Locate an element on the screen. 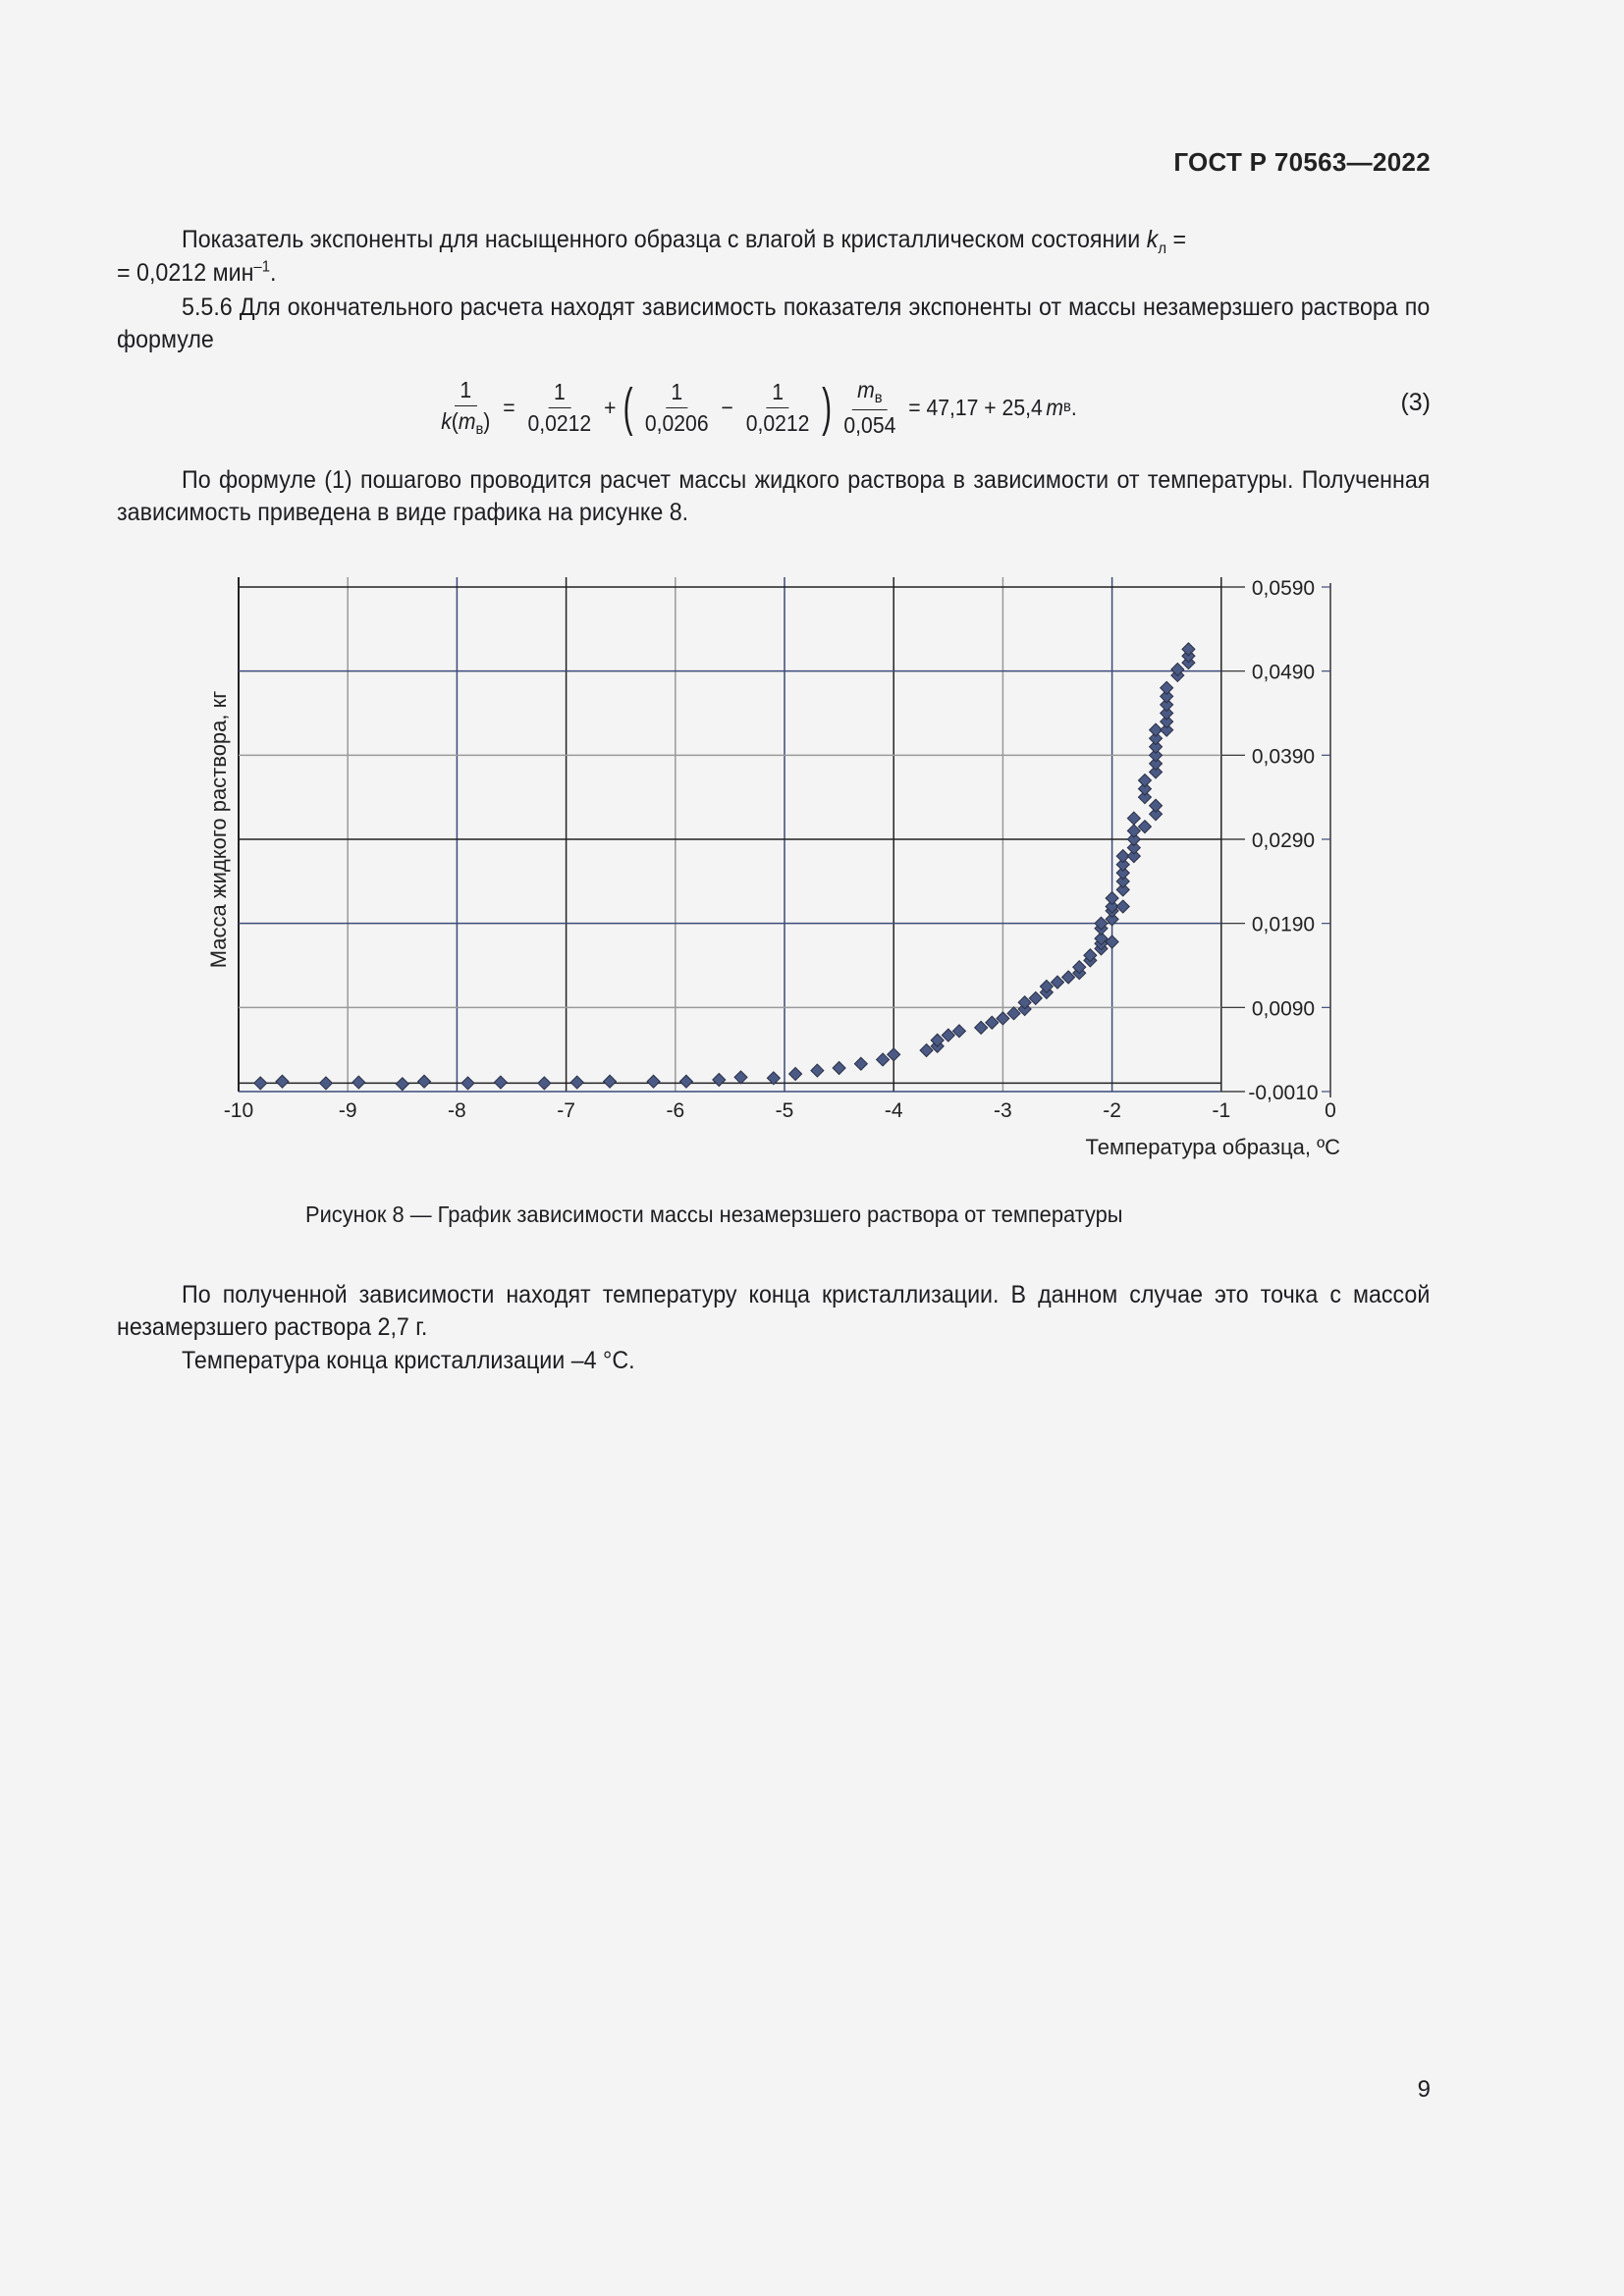 This screenshot has width=1624, height=2296. fraction-1: 1 0,0212 is located at coordinates (559, 408).